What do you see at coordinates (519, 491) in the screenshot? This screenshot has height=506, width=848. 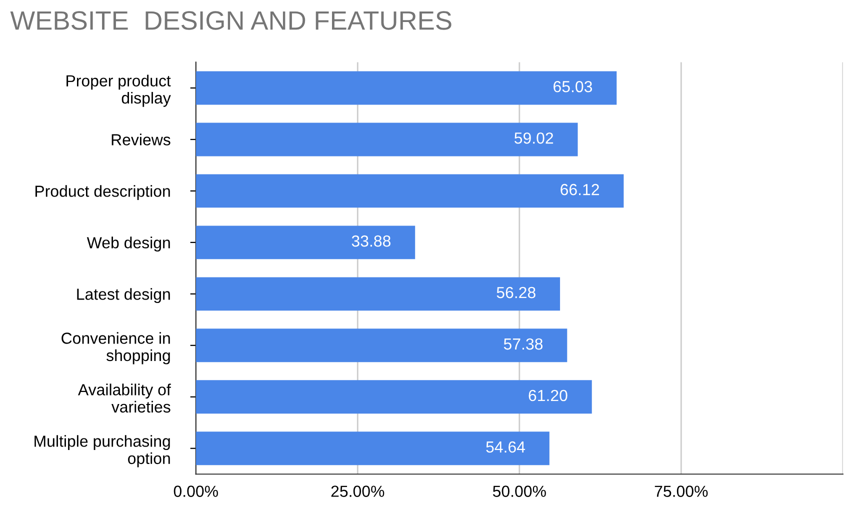 I see `x-tick-label: 50.00%` at bounding box center [519, 491].